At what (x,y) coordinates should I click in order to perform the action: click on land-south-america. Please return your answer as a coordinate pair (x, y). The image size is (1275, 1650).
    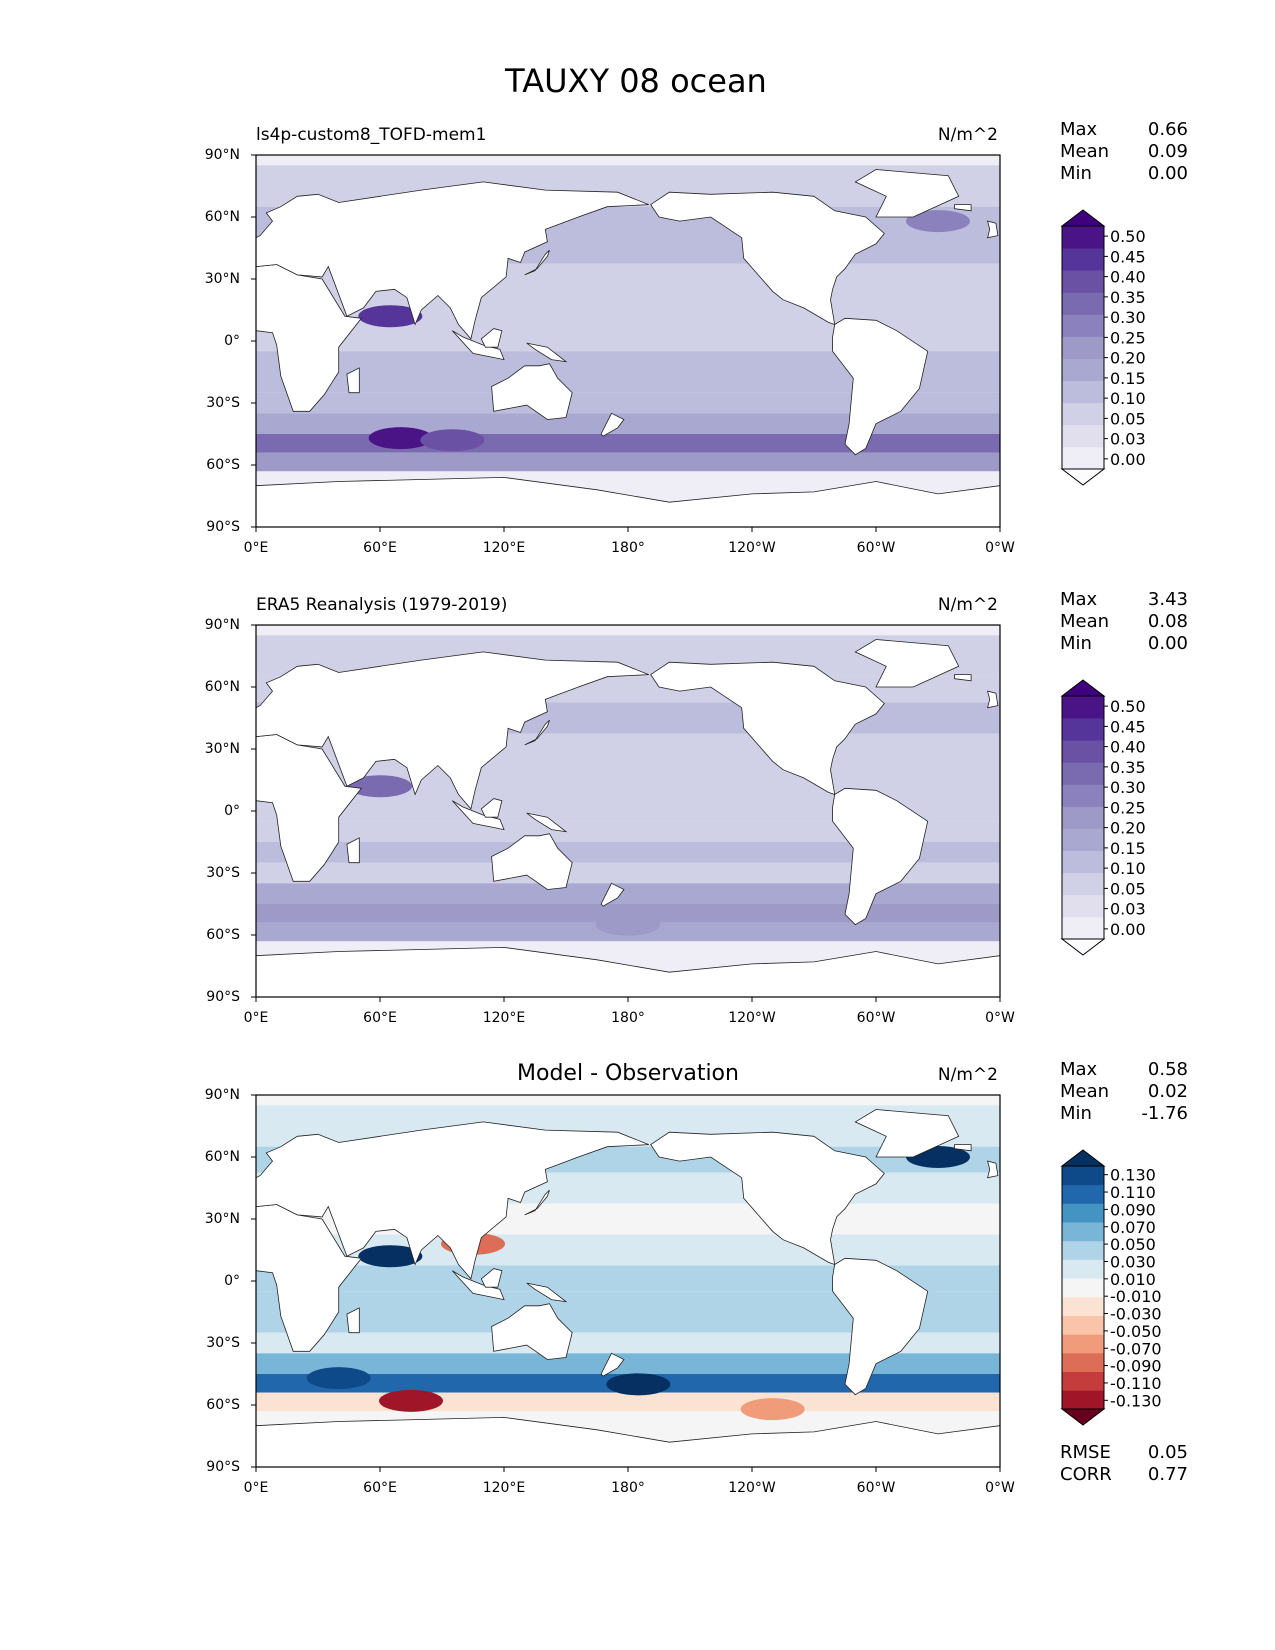
    Looking at the image, I should click on (880, 856).